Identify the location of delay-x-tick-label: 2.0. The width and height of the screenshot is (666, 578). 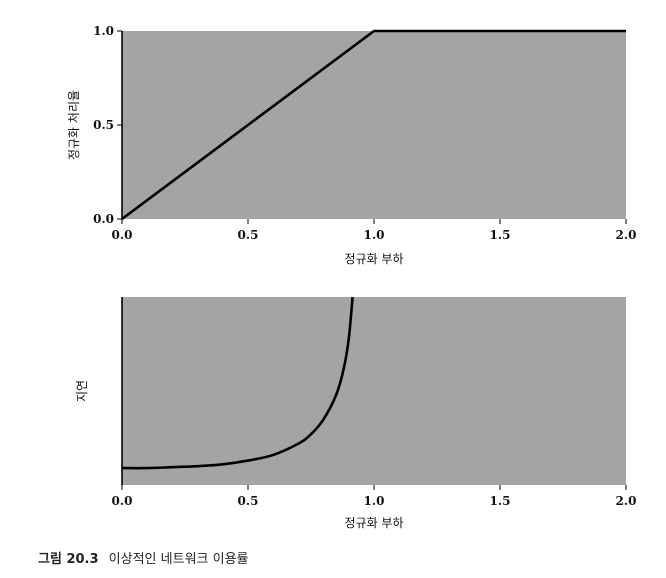
(626, 501).